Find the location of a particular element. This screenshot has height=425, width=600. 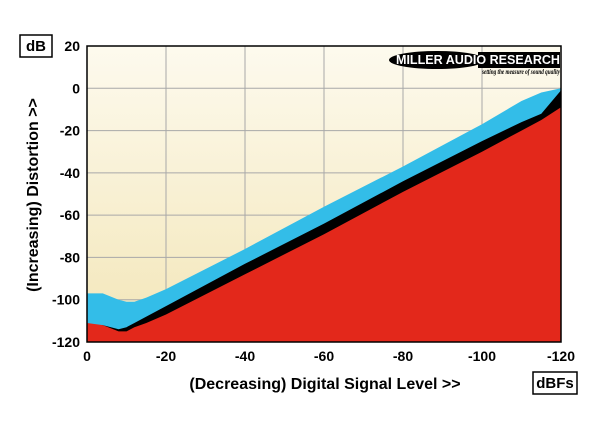

x-axis-title: (Decreasing) Digital Signal Level >> is located at coordinates (324, 384).